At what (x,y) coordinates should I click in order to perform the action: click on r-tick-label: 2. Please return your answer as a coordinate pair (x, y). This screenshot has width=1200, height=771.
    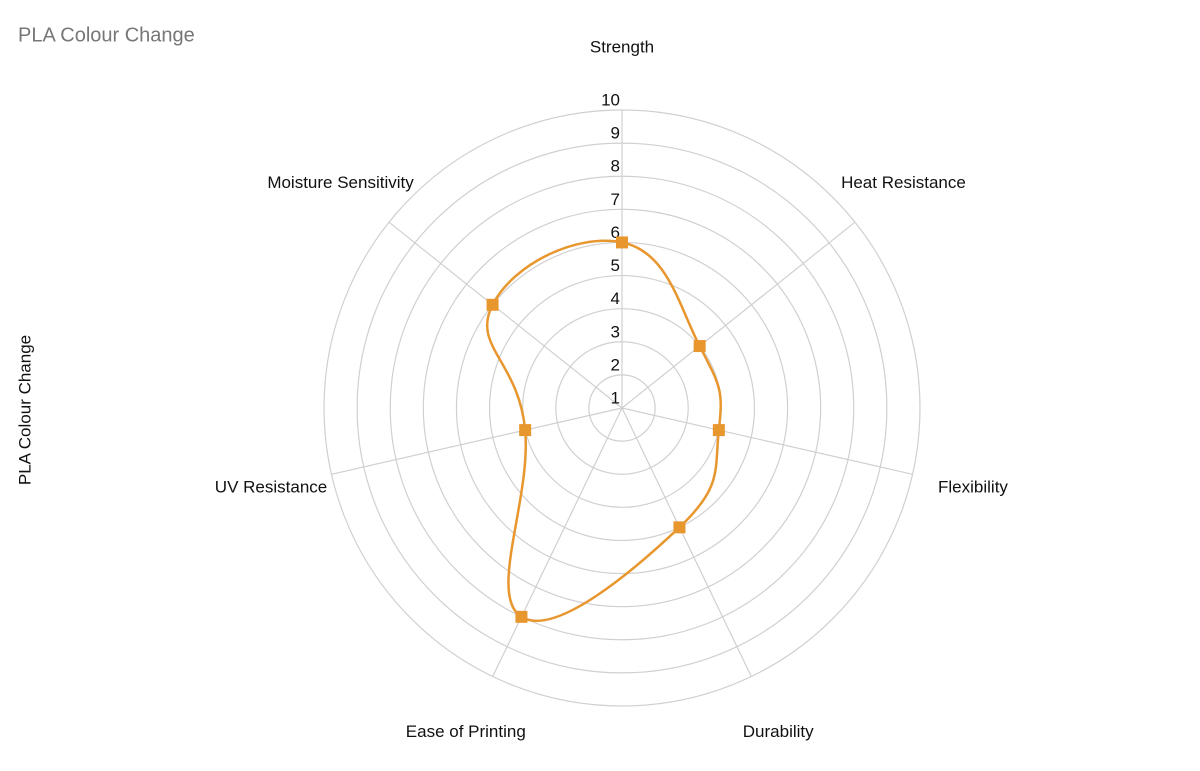
    Looking at the image, I should click on (615, 364).